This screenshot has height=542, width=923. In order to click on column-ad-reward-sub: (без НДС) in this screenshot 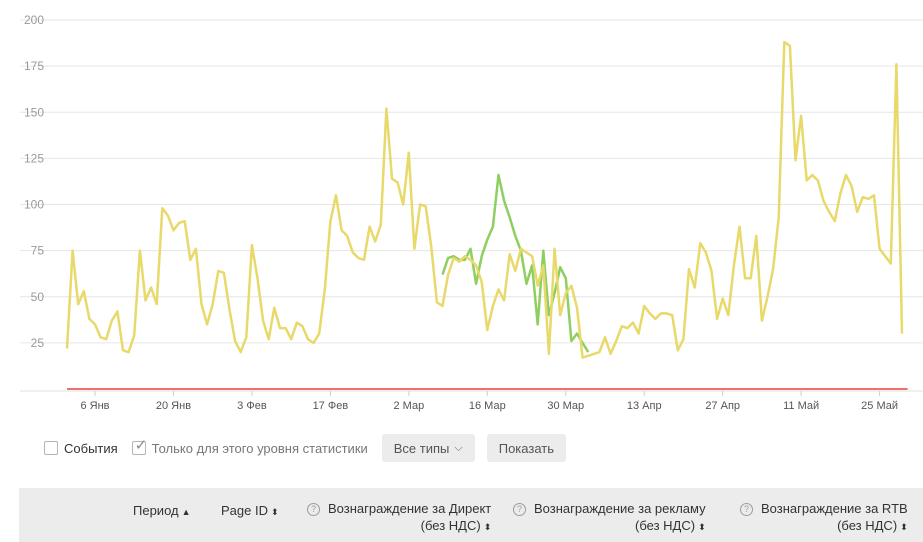, I will do `click(665, 525)`.